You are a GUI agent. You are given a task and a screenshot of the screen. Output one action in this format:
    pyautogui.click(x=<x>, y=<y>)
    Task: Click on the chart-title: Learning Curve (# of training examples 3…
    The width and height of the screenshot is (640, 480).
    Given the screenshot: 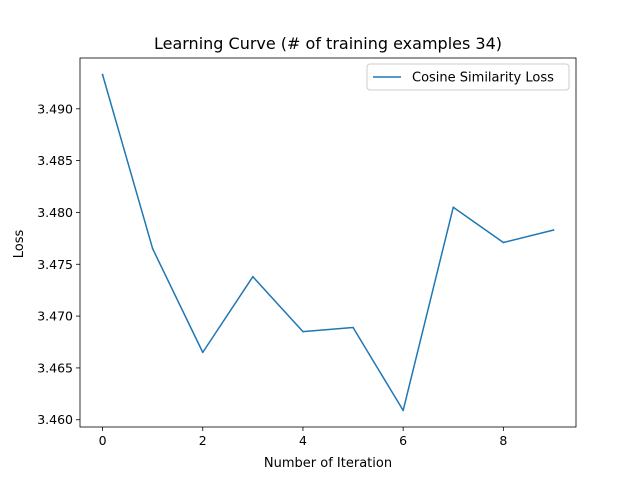 What is the action you would take?
    pyautogui.click(x=328, y=43)
    